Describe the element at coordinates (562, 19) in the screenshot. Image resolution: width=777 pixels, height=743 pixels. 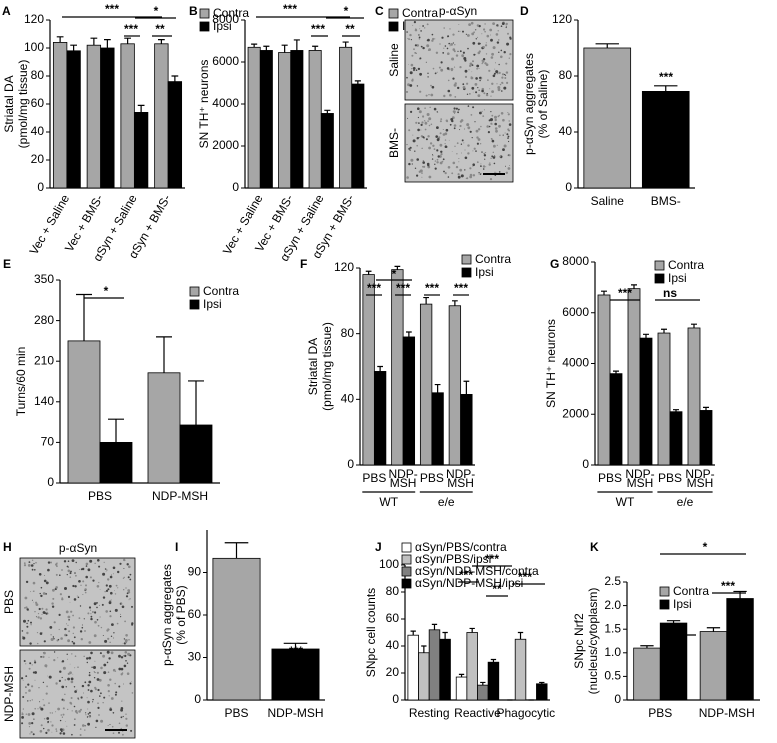
I see `y-tick-label: 120` at that location.